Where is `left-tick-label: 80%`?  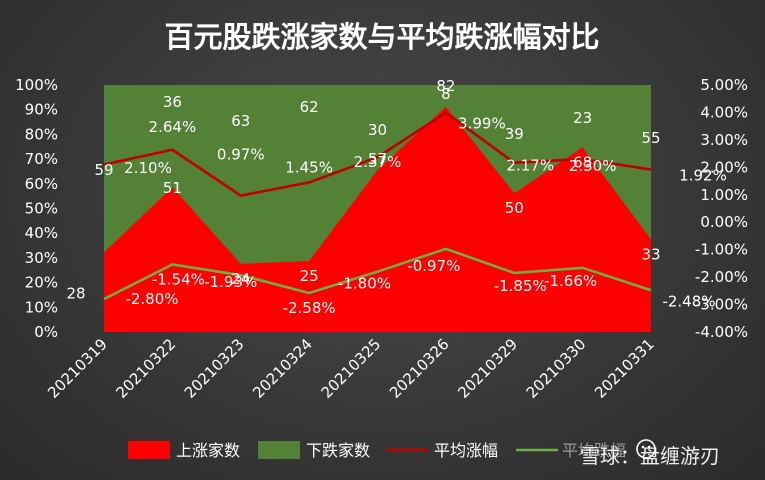
left-tick-label: 80% is located at coordinates (41, 134).